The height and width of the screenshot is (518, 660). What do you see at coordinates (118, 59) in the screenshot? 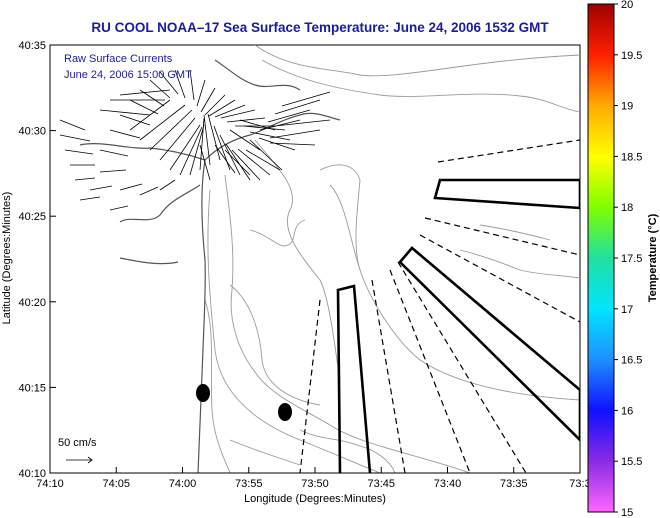
I see `currents-legend-title: Raw Surface Currents` at bounding box center [118, 59].